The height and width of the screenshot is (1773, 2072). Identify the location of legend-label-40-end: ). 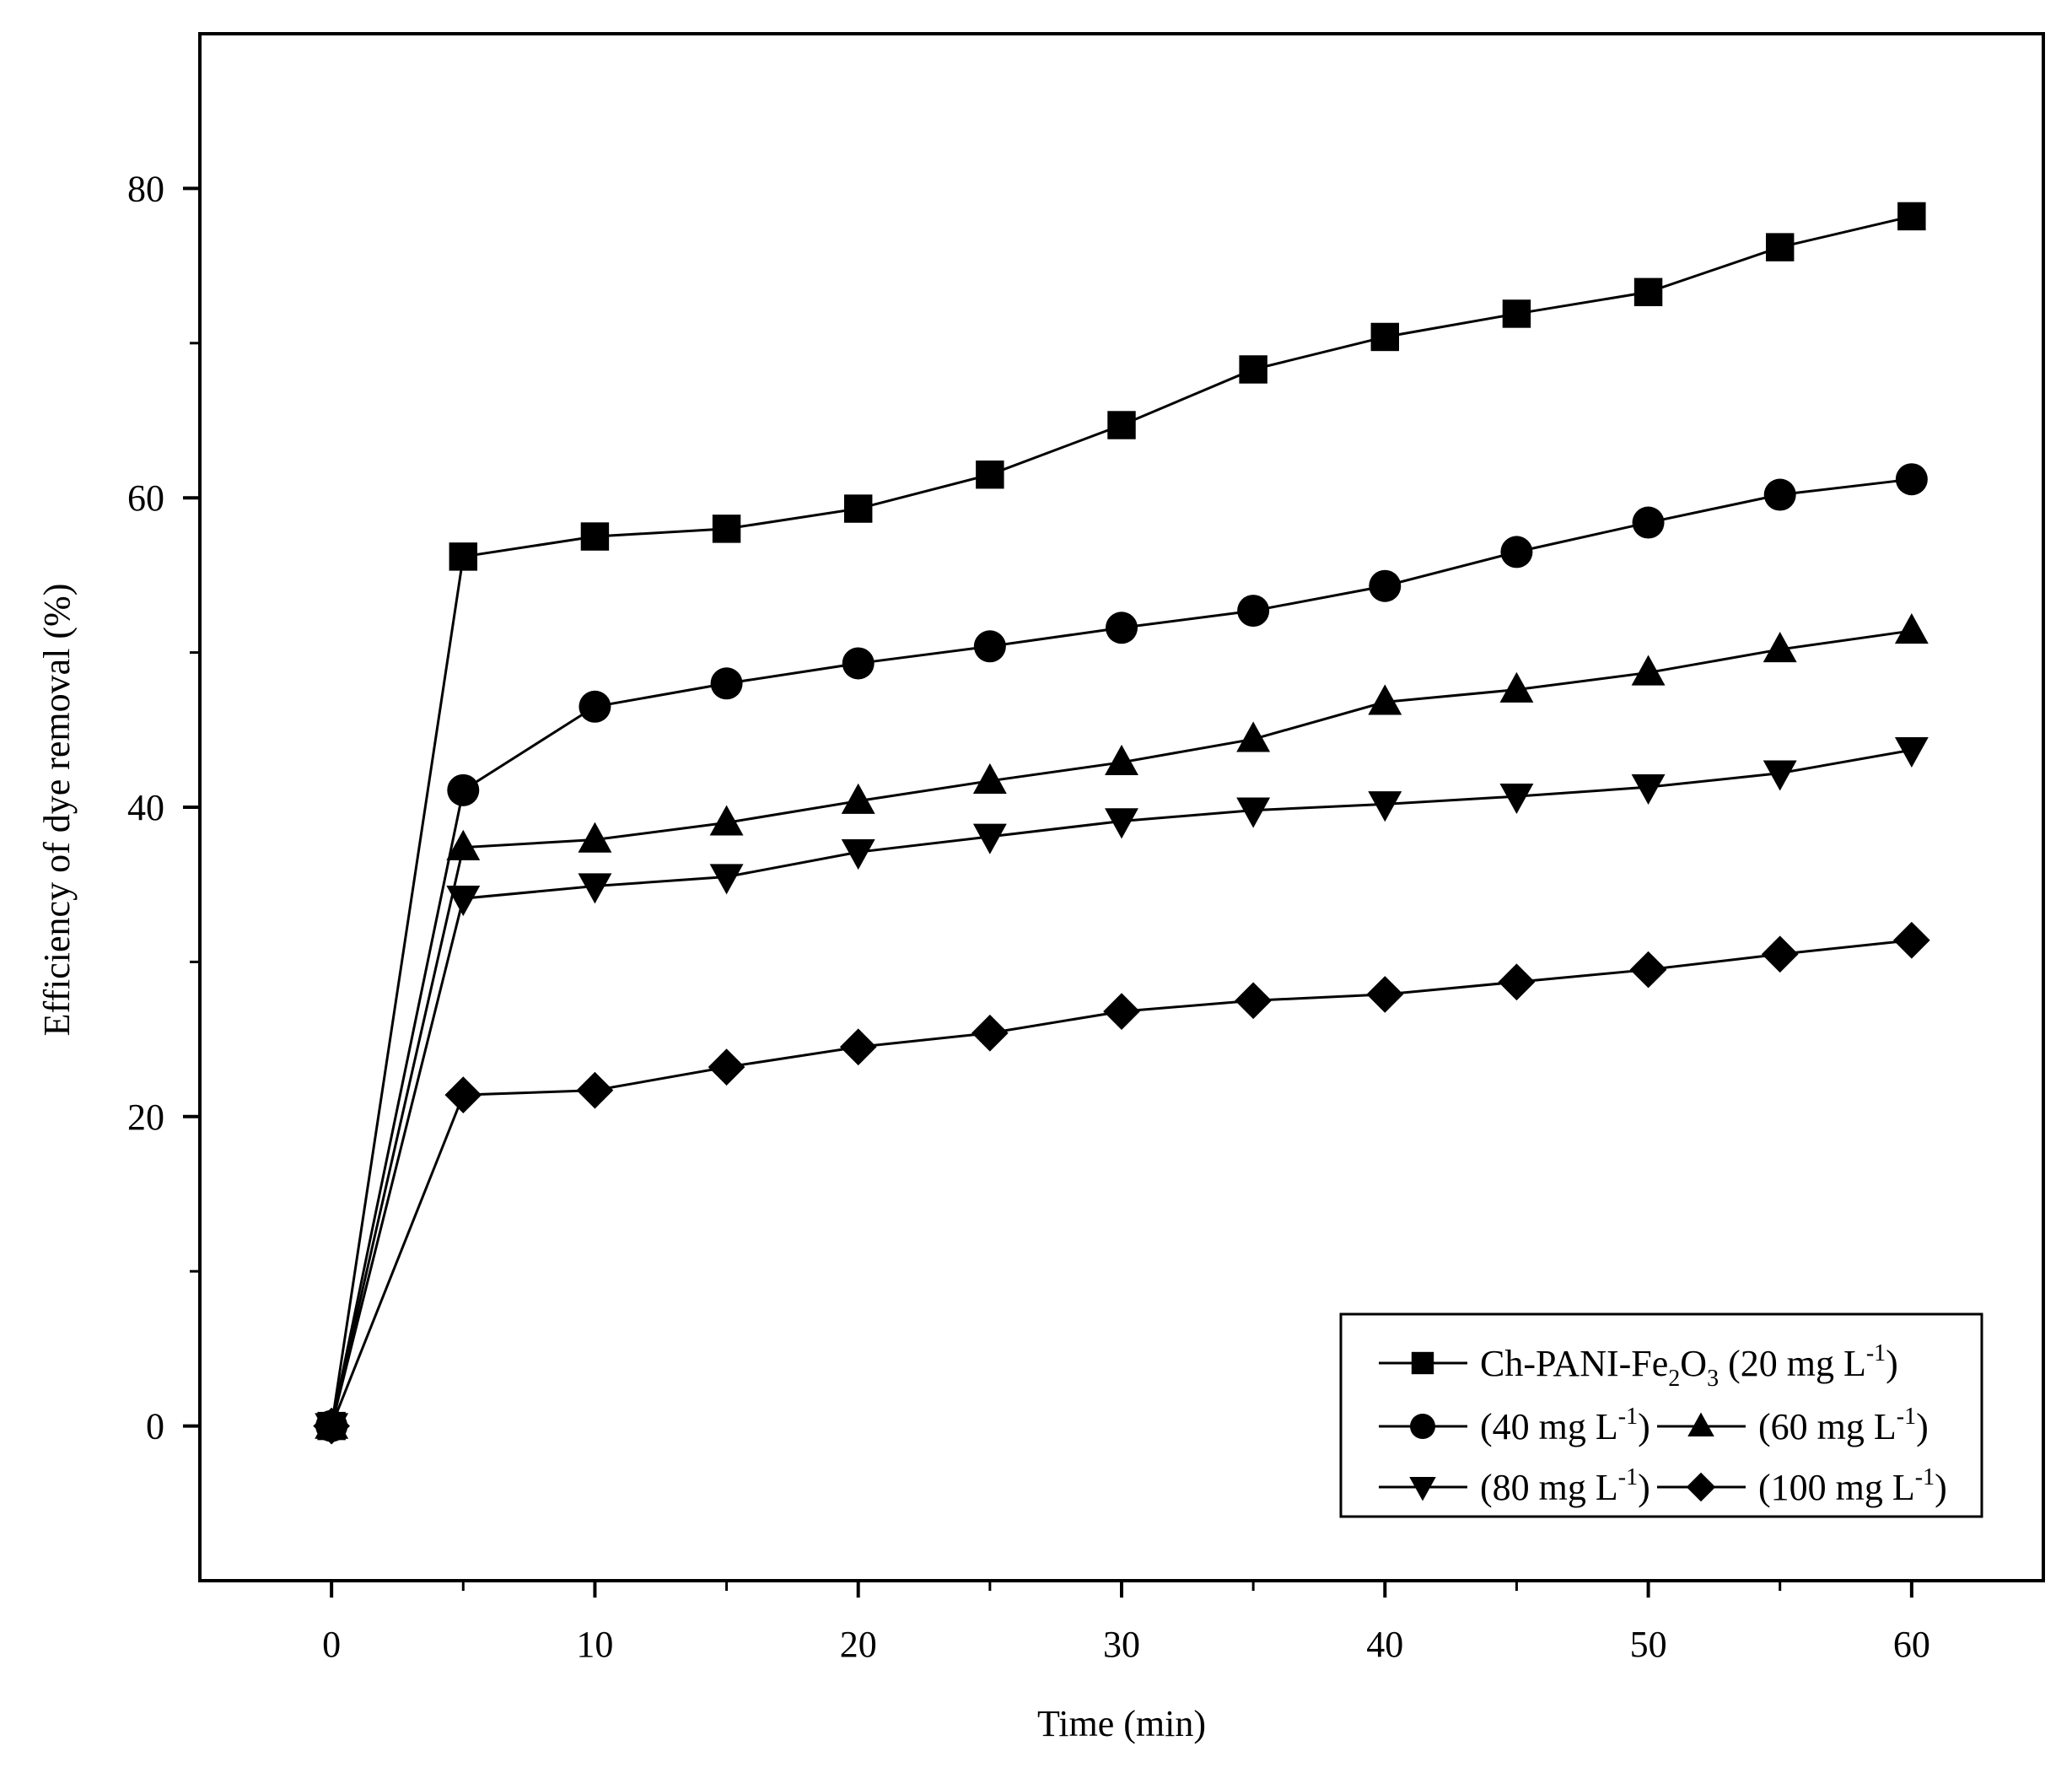
(1644, 1426).